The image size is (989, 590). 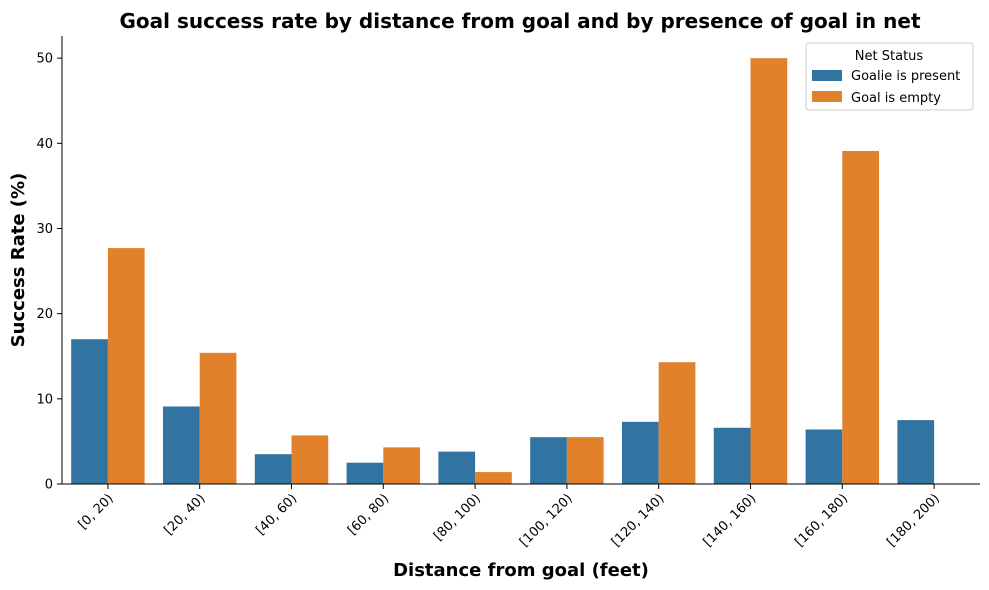 What do you see at coordinates (49, 485) in the screenshot?
I see `y-tick-label: 0` at bounding box center [49, 485].